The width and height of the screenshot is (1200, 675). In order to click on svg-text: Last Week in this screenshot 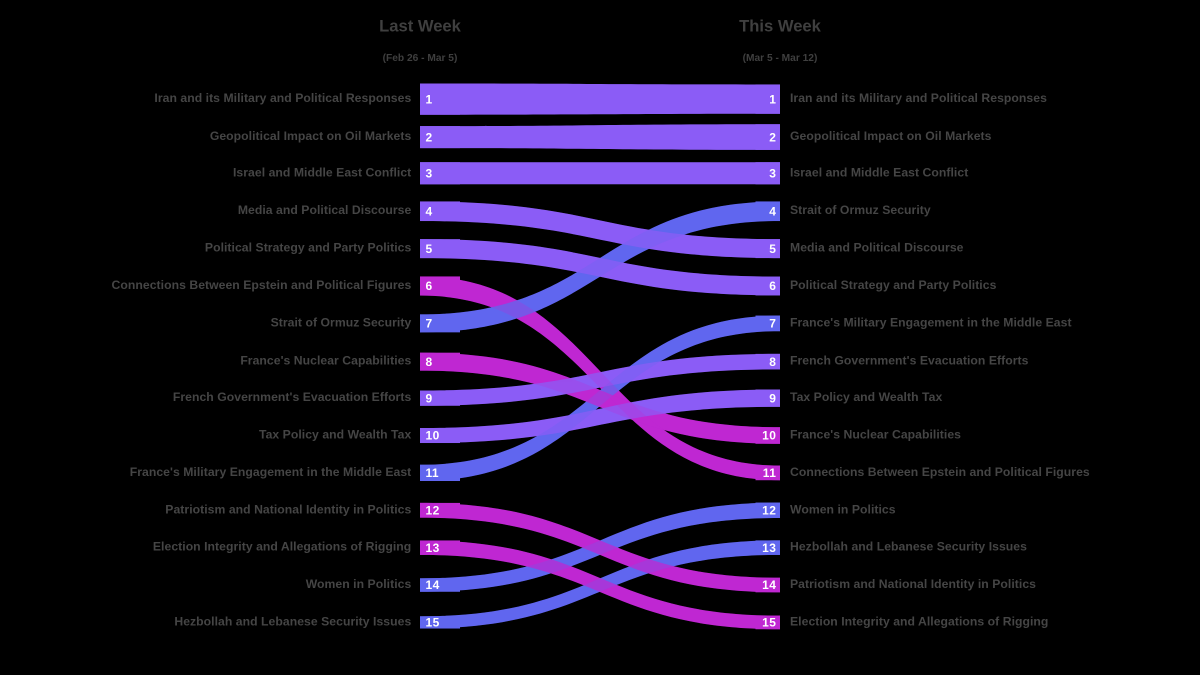, I will do `click(420, 26)`.